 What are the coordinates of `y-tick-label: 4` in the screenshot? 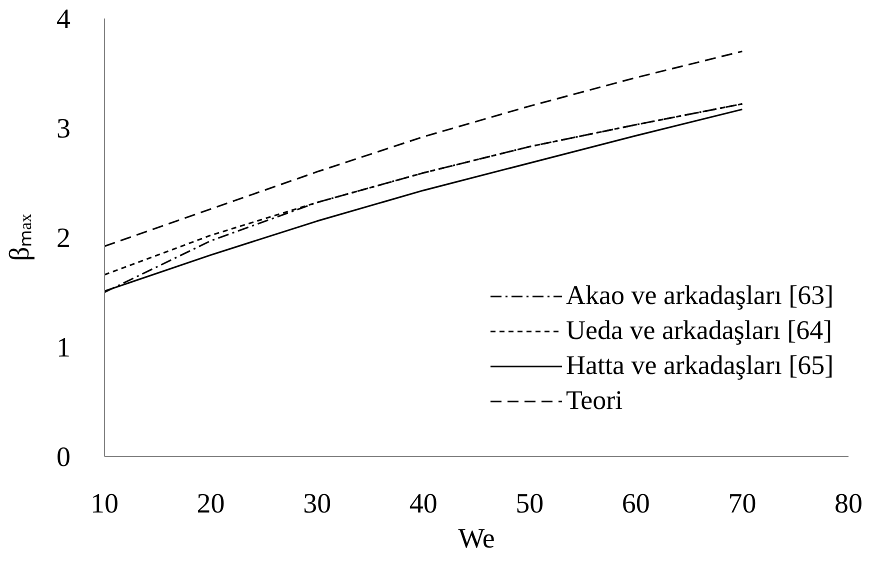 It's located at (63, 19).